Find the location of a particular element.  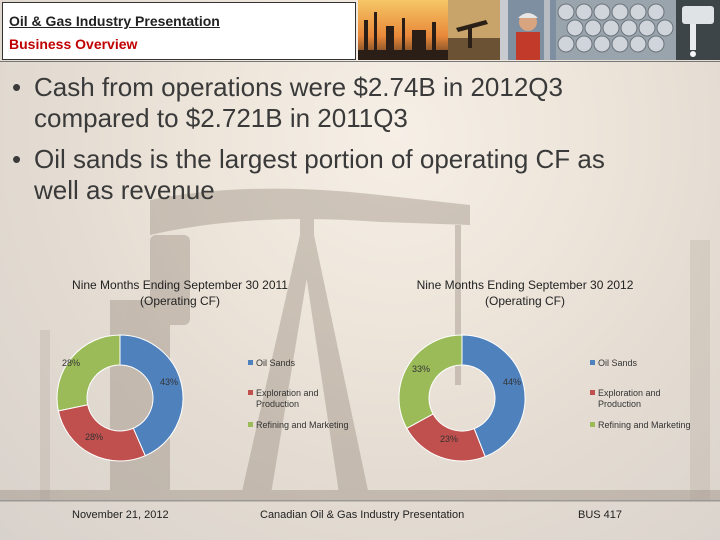

bullet-1-line2: compared to $2.721B in 2011Q3 is located at coordinates (221, 118).